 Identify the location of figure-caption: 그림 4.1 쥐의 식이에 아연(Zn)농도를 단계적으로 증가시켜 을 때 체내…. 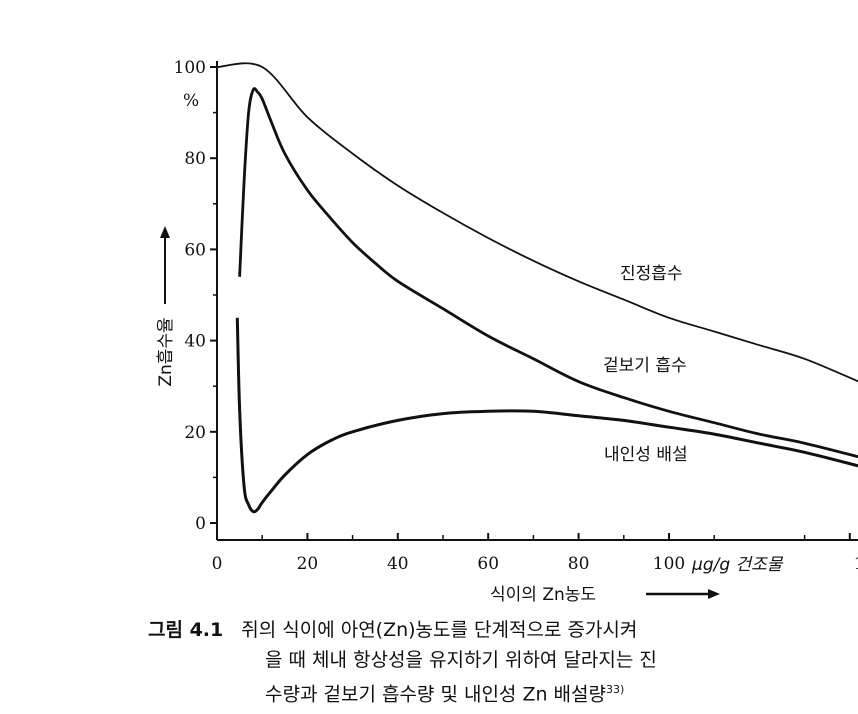
(502, 662).